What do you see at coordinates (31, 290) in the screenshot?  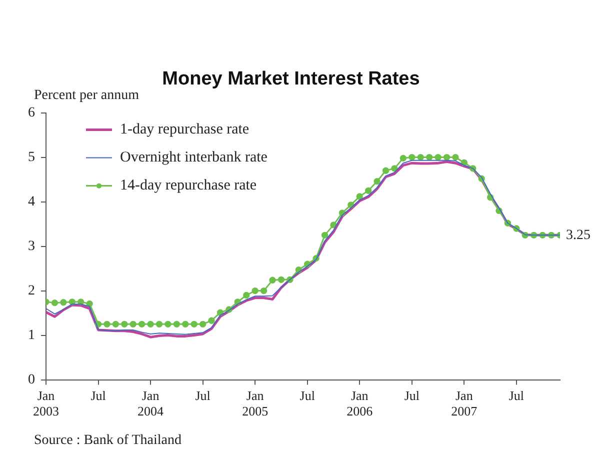 I see `y-tick-label: 2` at bounding box center [31, 290].